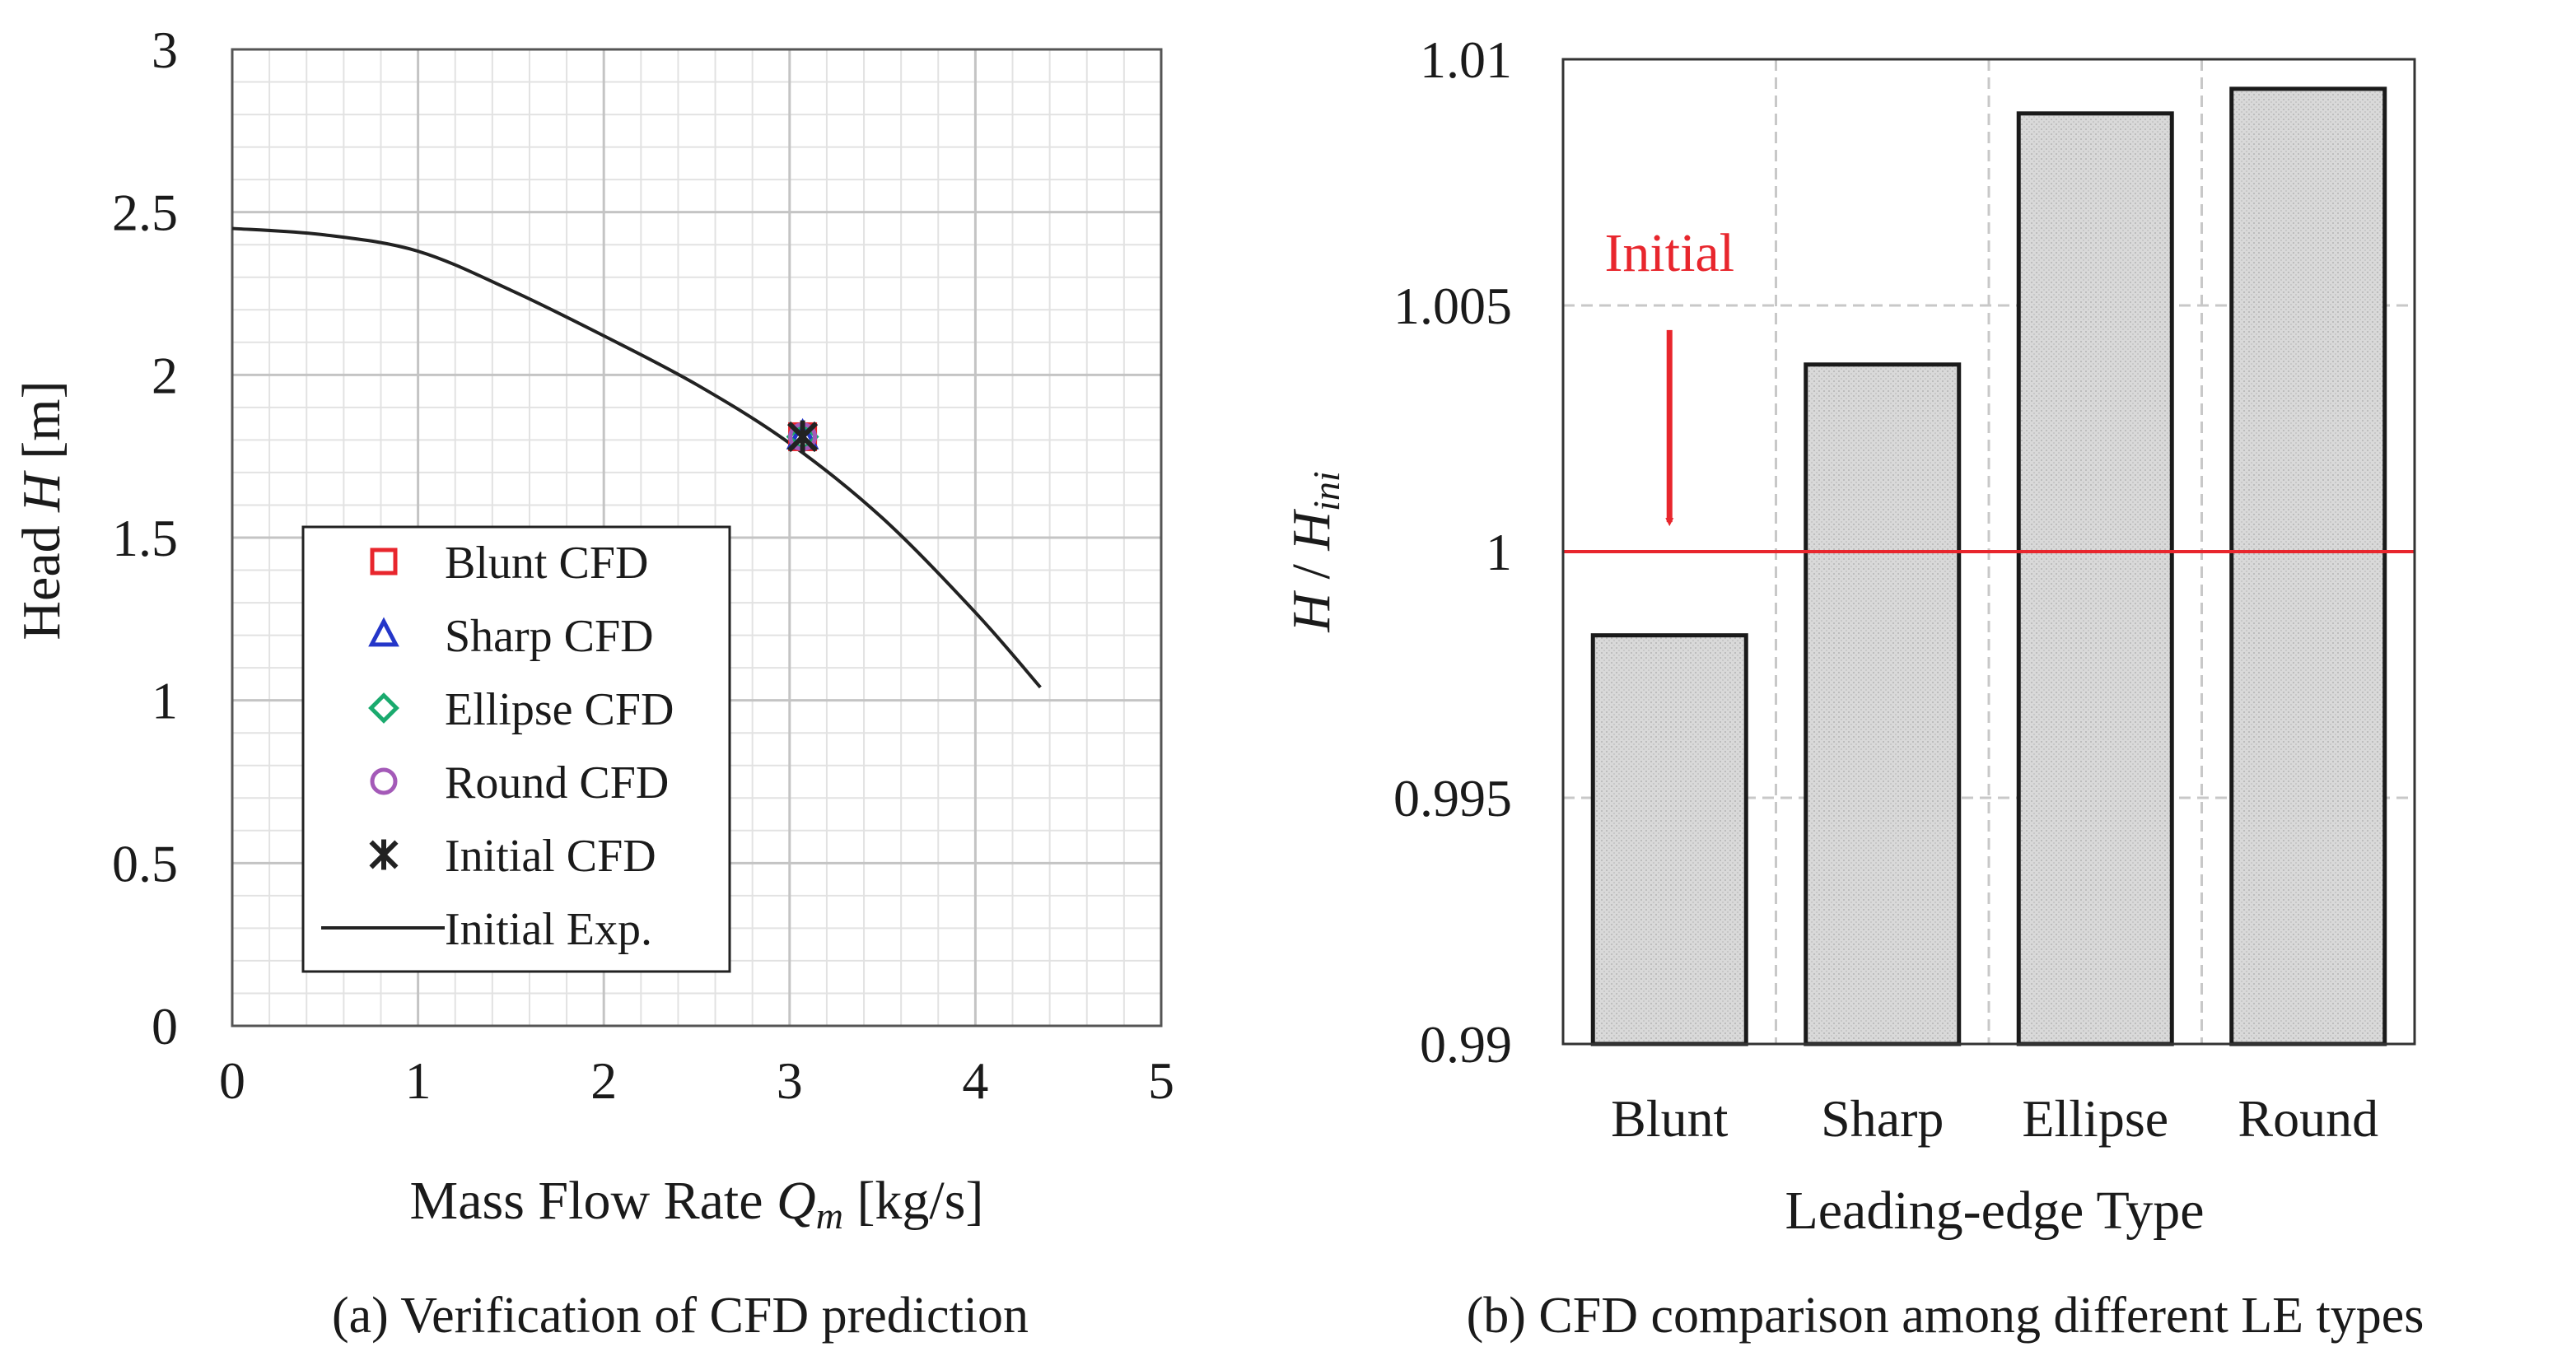  Describe the element at coordinates (829, 1216) in the screenshot. I see `panel-a-x-label-sub: m` at that location.